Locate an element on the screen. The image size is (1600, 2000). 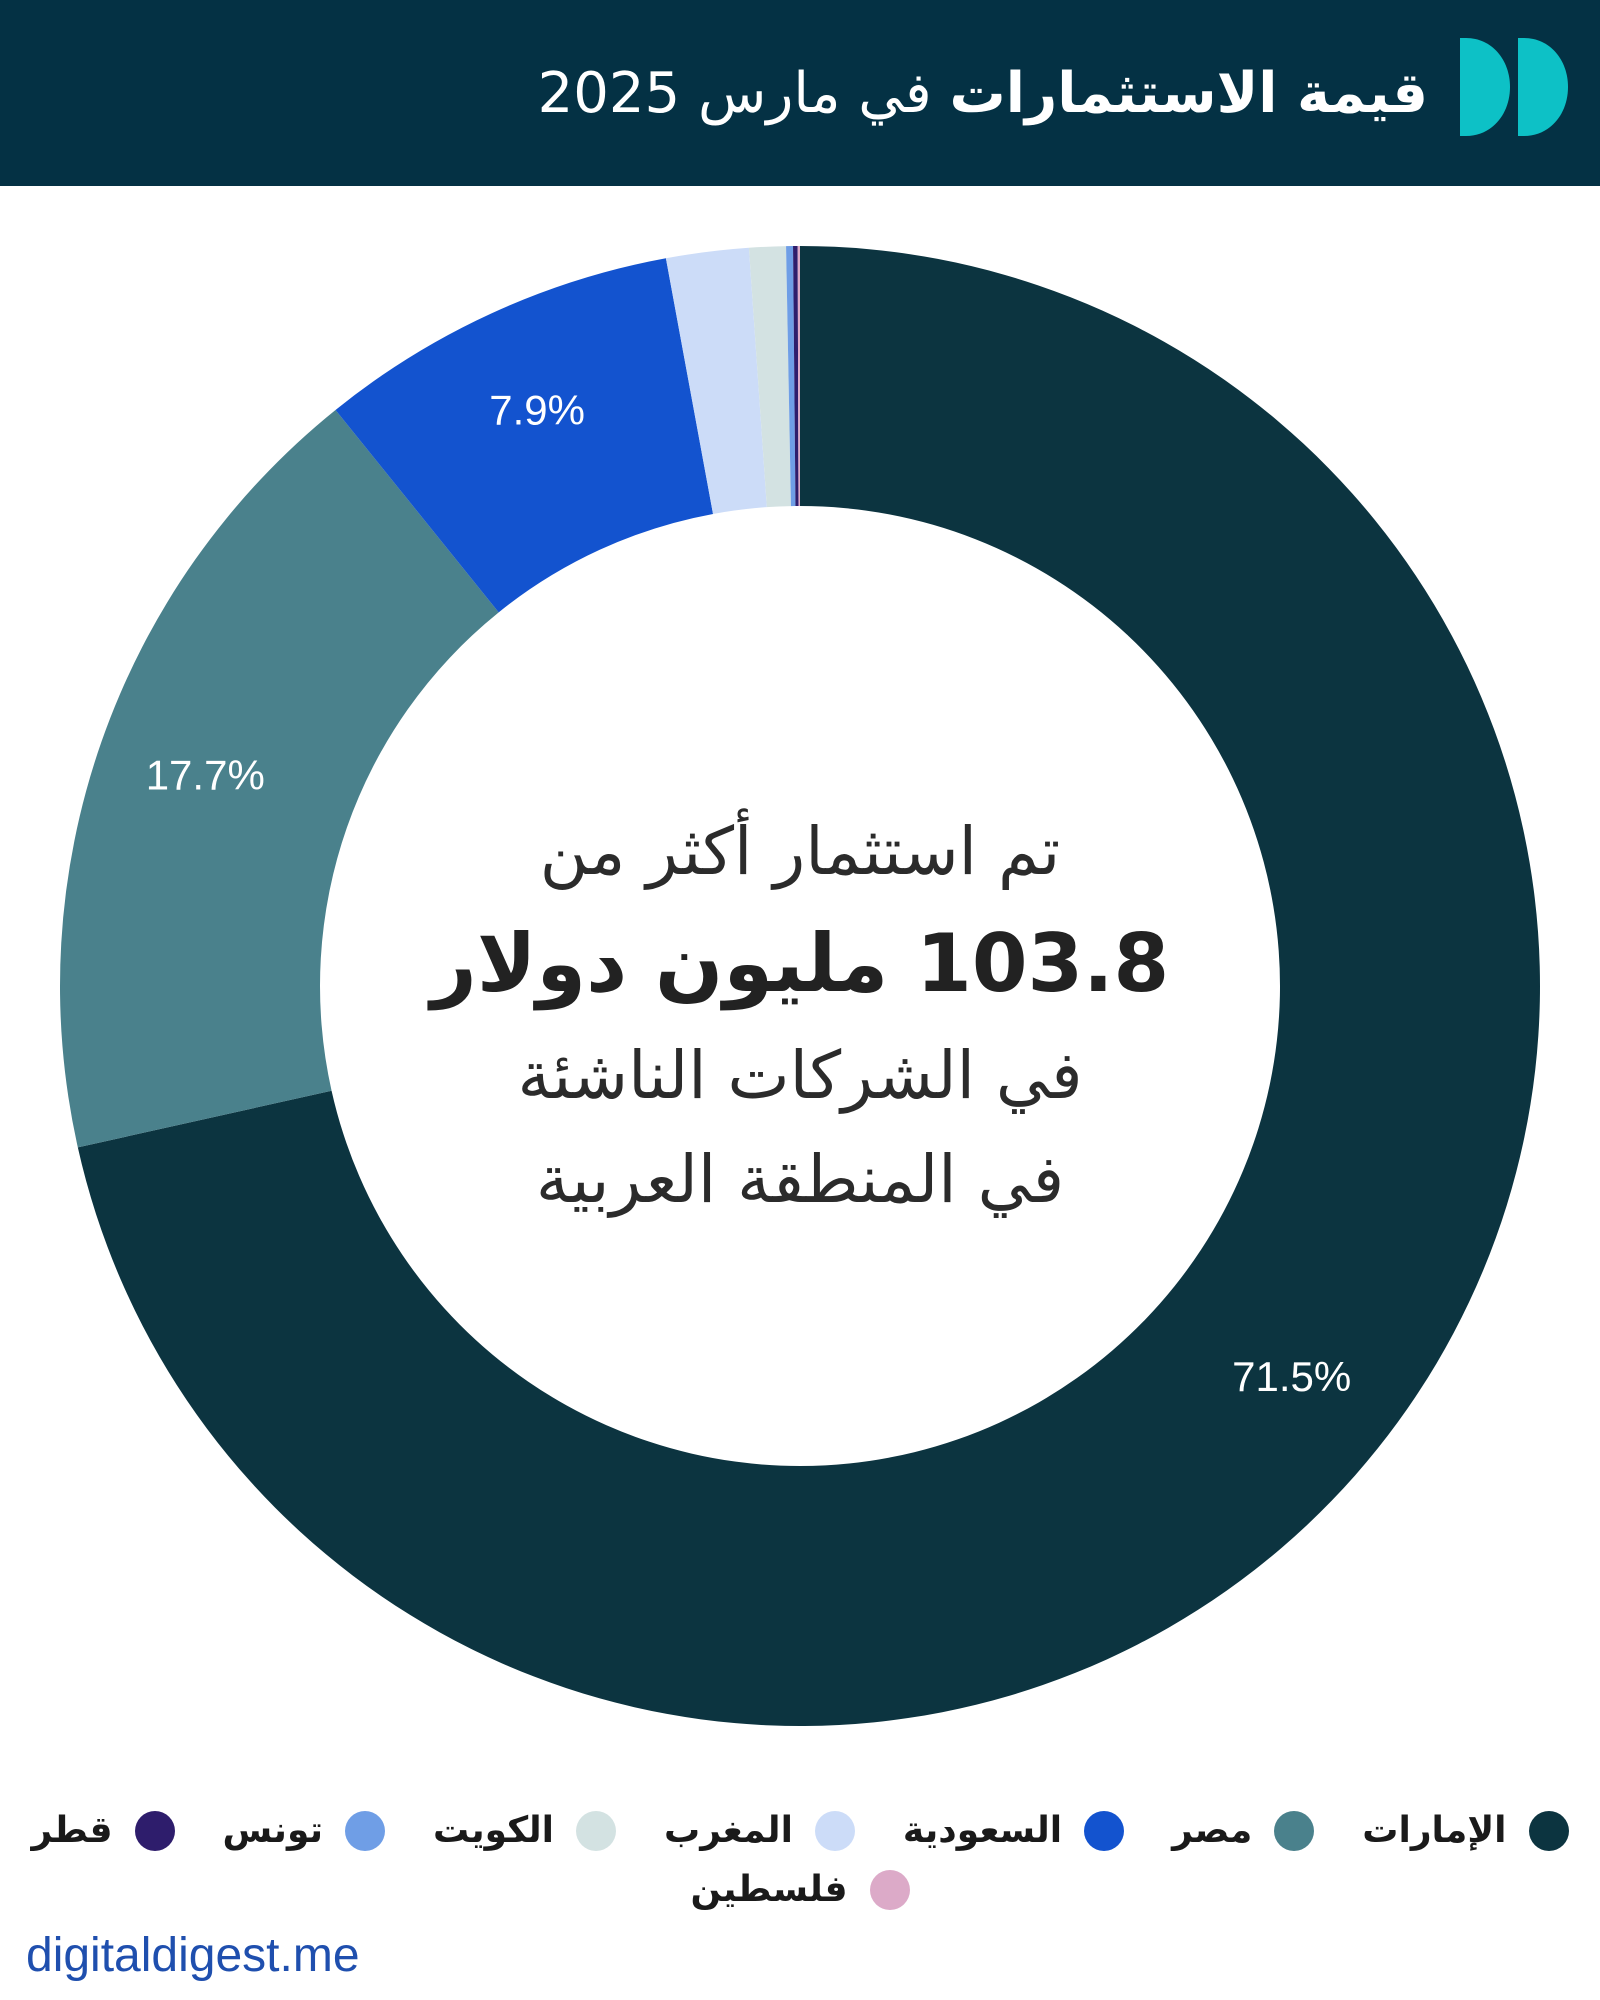
legend-item-uae: الإمارات is located at coordinates (1465, 1830).